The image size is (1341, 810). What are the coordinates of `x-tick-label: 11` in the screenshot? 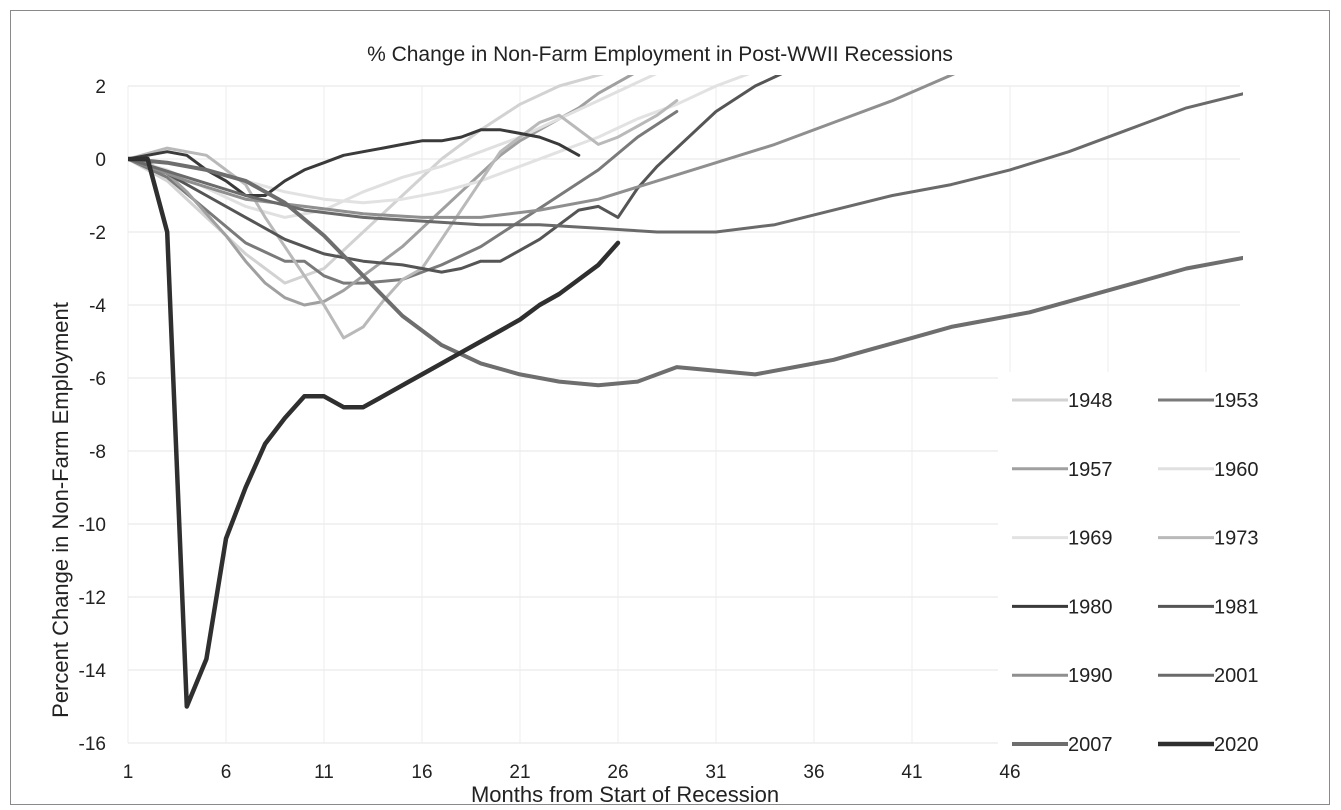 It's located at (324, 772).